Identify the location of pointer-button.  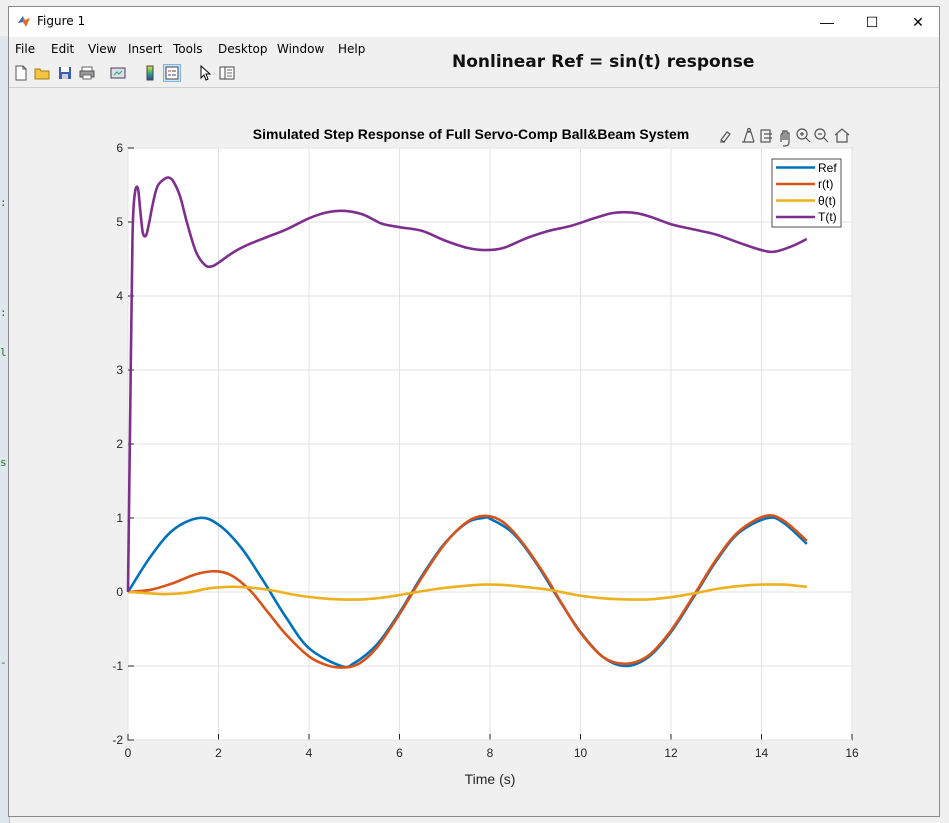
(205, 73).